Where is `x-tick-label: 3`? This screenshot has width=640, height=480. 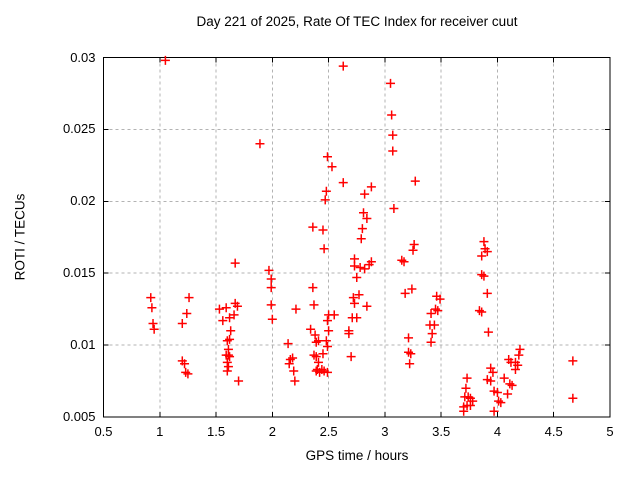 x-tick-label: 3 is located at coordinates (385, 431).